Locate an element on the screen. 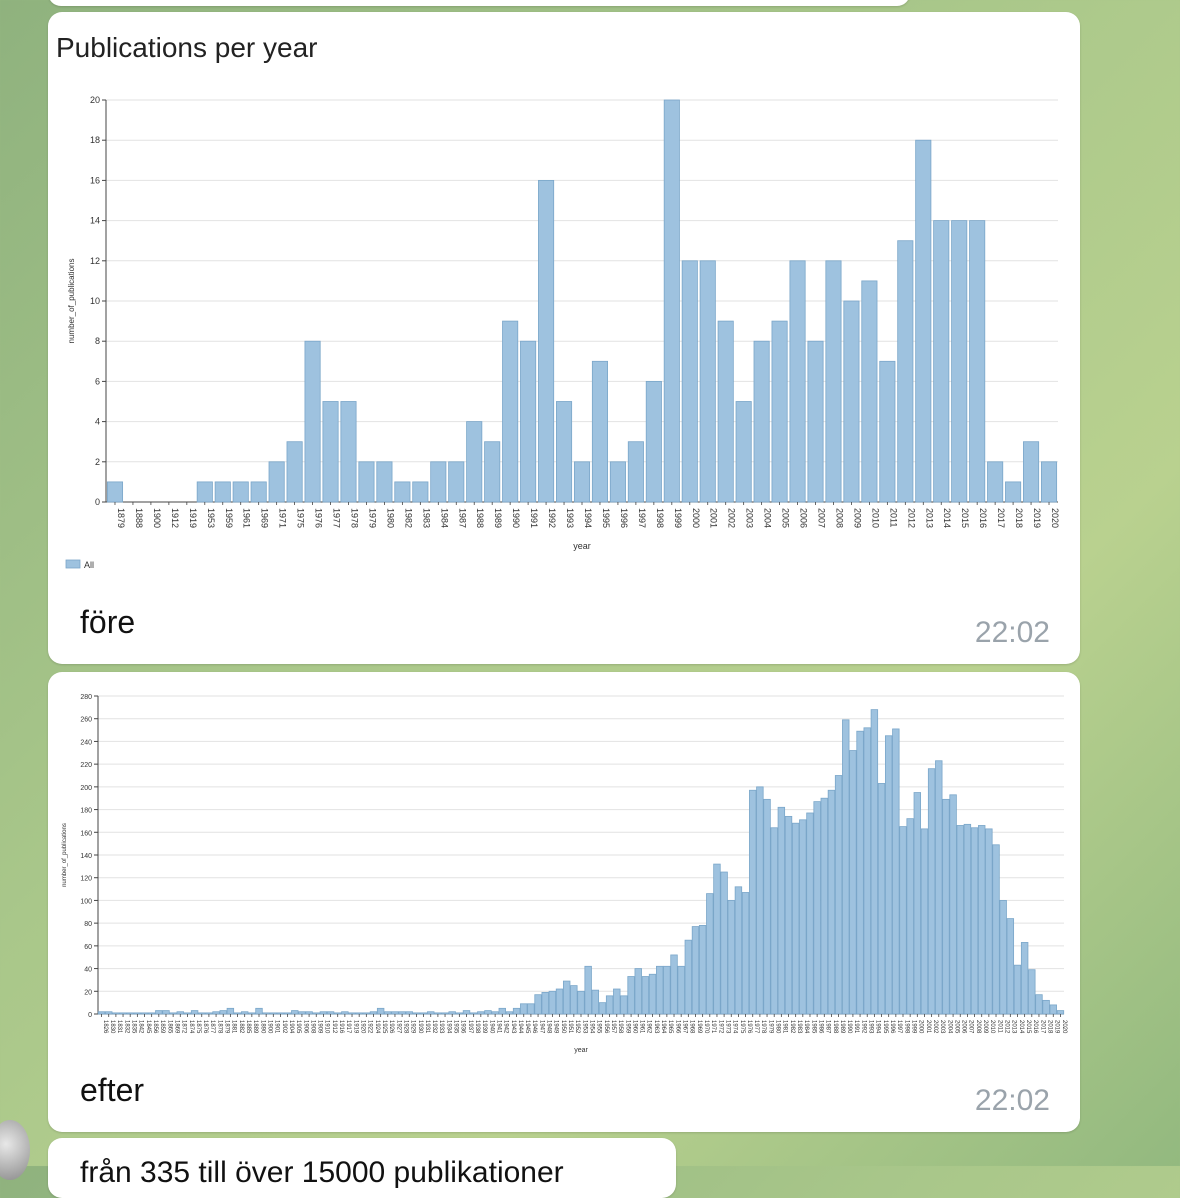 The height and width of the screenshot is (1198, 1180). x-tick-label: 2005 is located at coordinates (786, 518).